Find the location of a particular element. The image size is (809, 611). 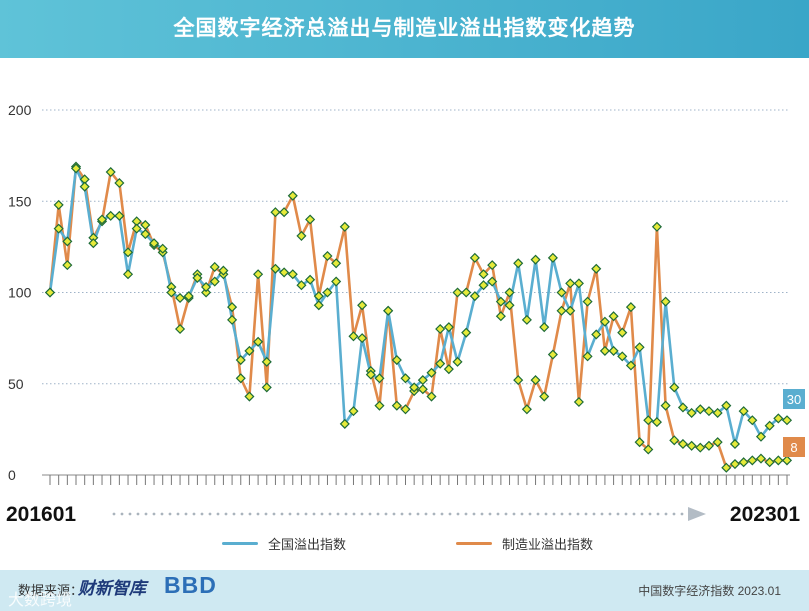

bbd-logo: BBD is located at coordinates (190, 585).